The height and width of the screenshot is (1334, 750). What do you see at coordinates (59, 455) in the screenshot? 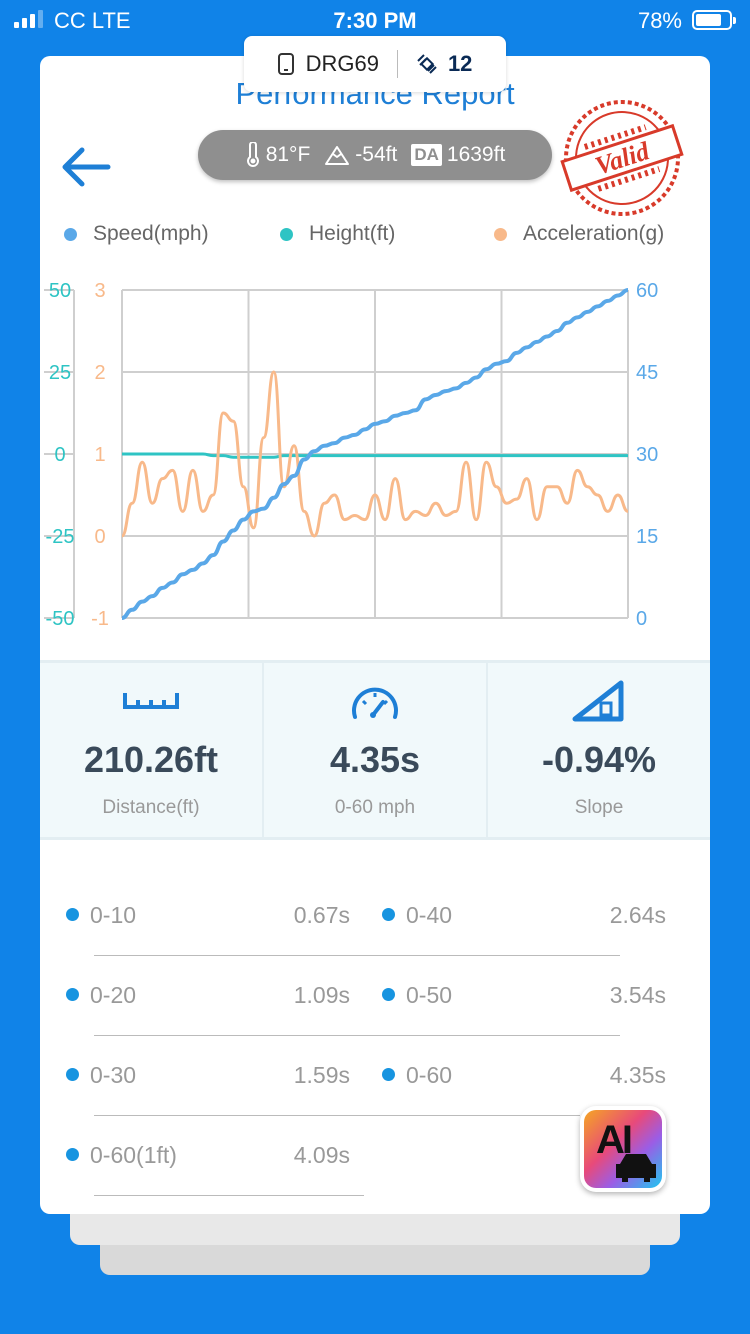
I see `tick-label-height: 0` at bounding box center [59, 455].